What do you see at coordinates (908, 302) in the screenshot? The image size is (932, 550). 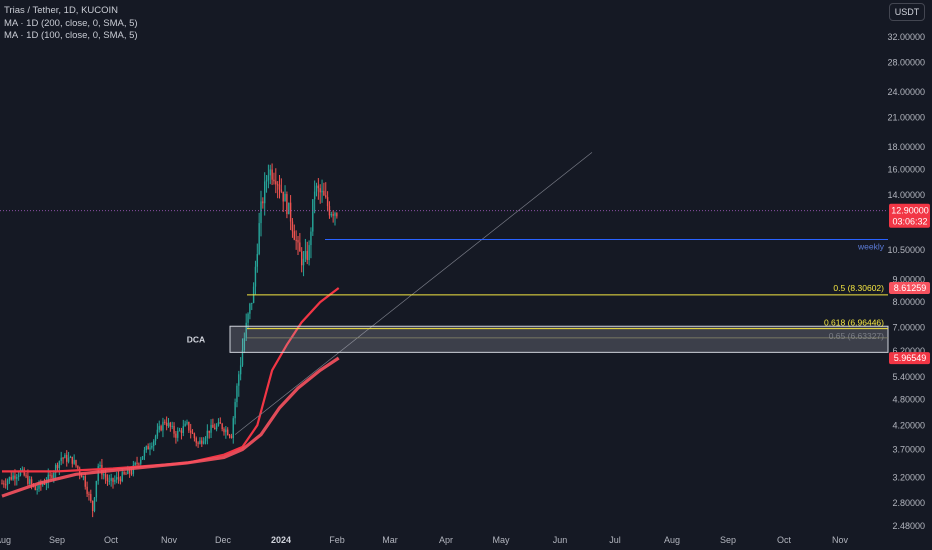 I see `price-tick-9: 8.00000` at bounding box center [908, 302].